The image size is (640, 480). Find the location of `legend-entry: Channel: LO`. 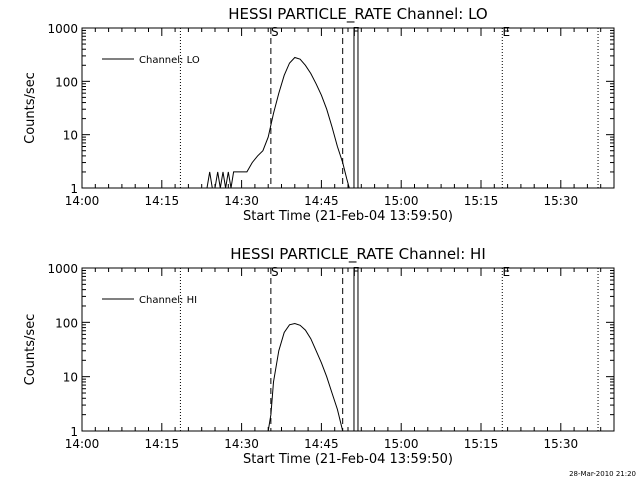

legend-entry: Channel: LO is located at coordinates (169, 60).